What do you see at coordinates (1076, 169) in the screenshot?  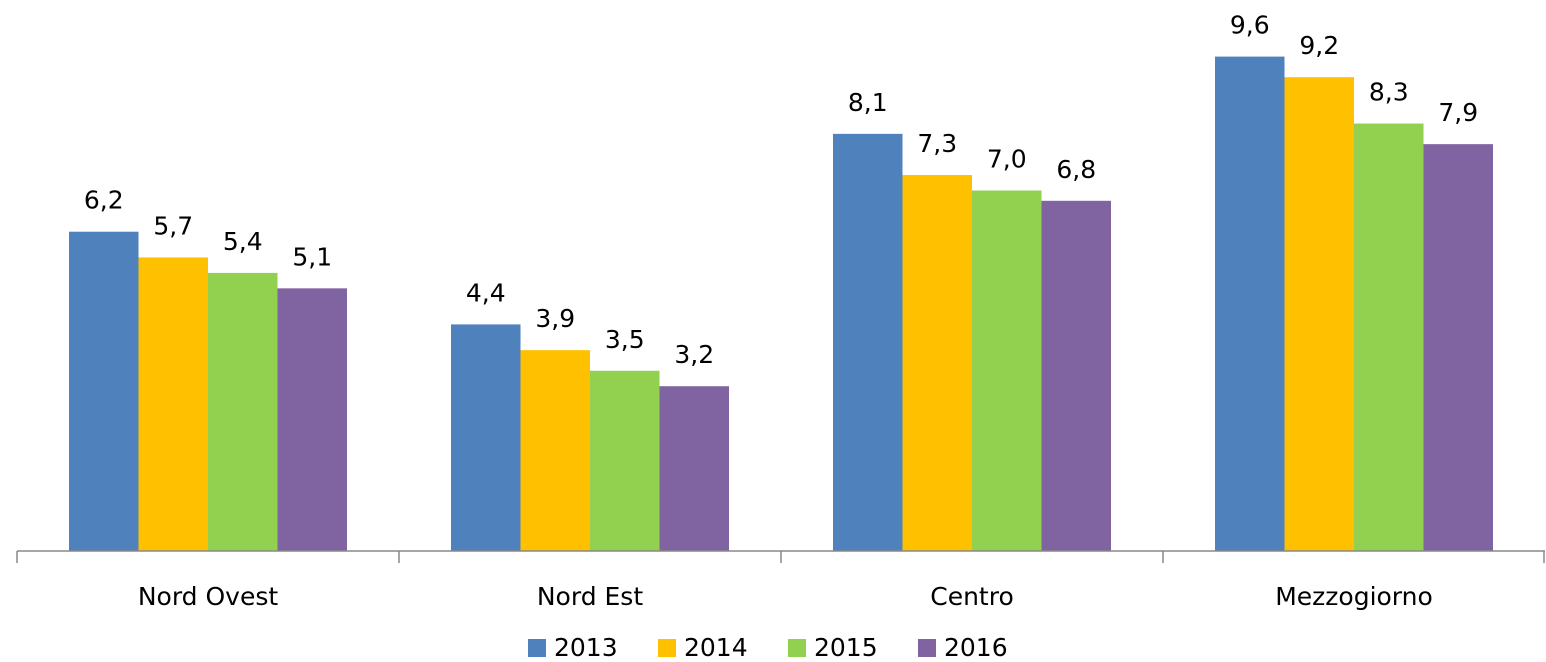 I see `value-label: 6,8` at bounding box center [1076, 169].